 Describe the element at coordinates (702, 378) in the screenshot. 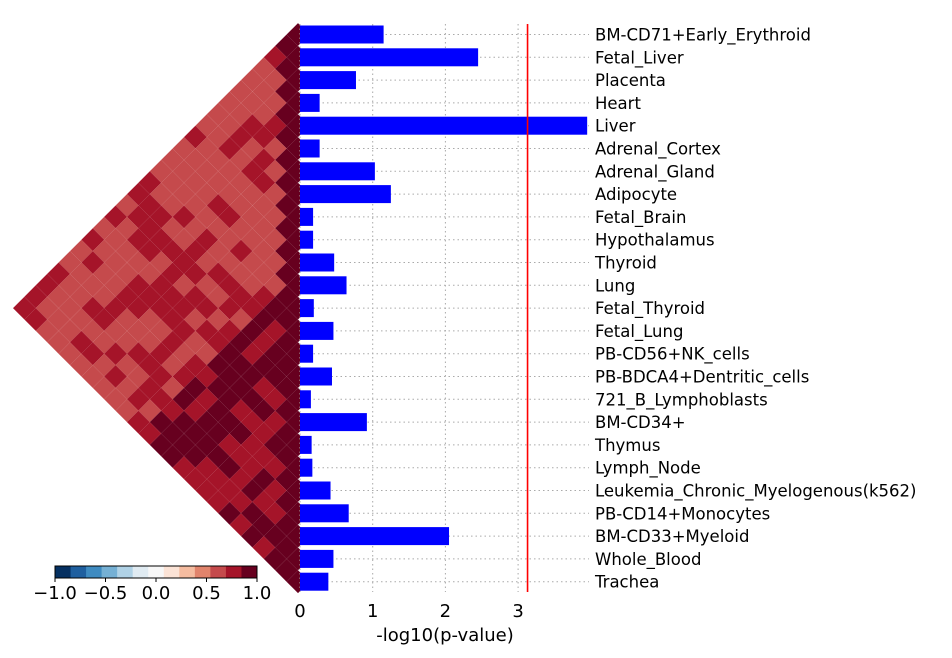

I see `category-label: PB-BDCA4+Dentritic_cells` at that location.